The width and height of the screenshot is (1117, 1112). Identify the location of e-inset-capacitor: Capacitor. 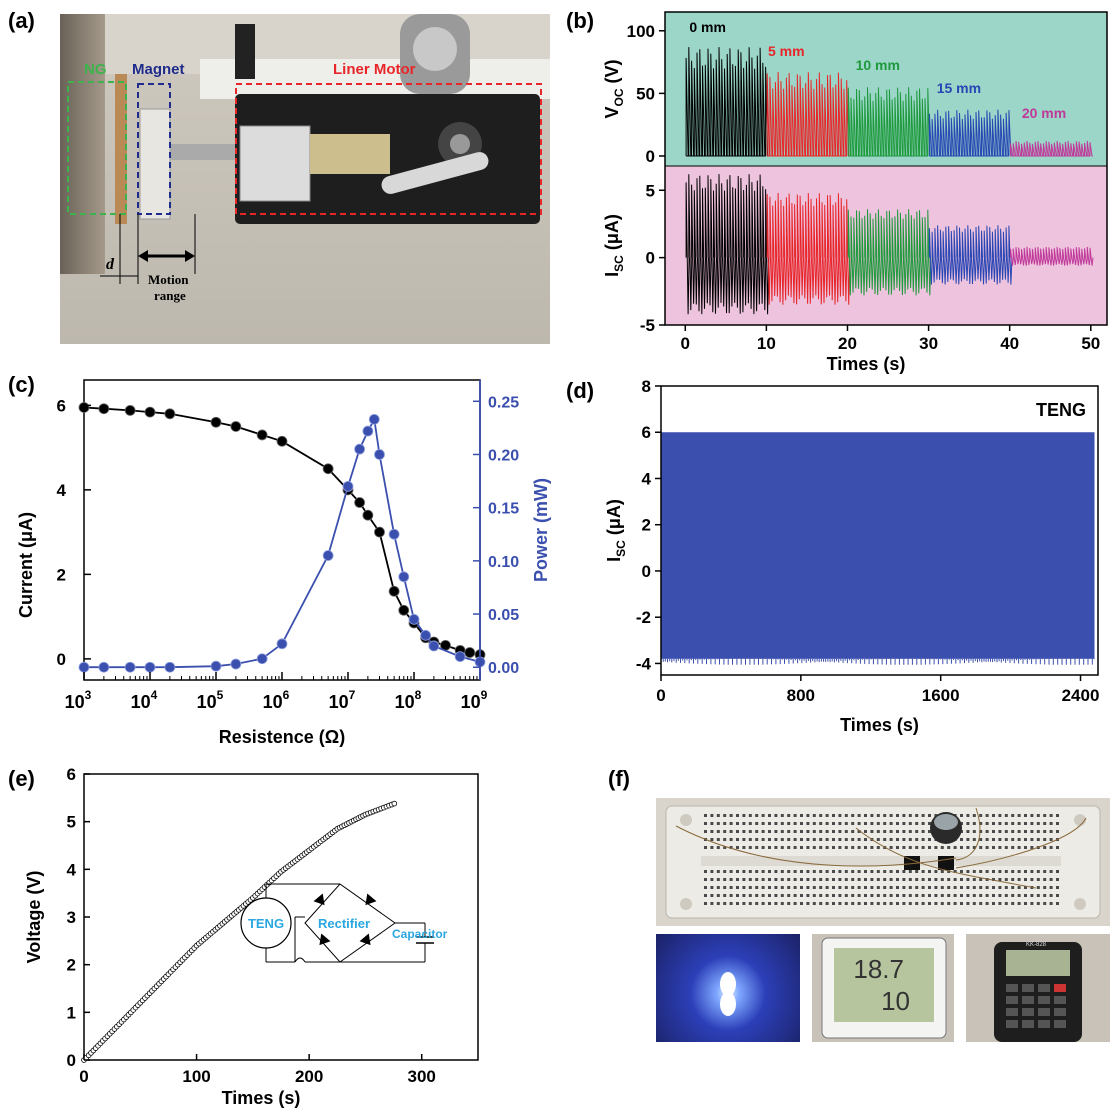
(420, 934).